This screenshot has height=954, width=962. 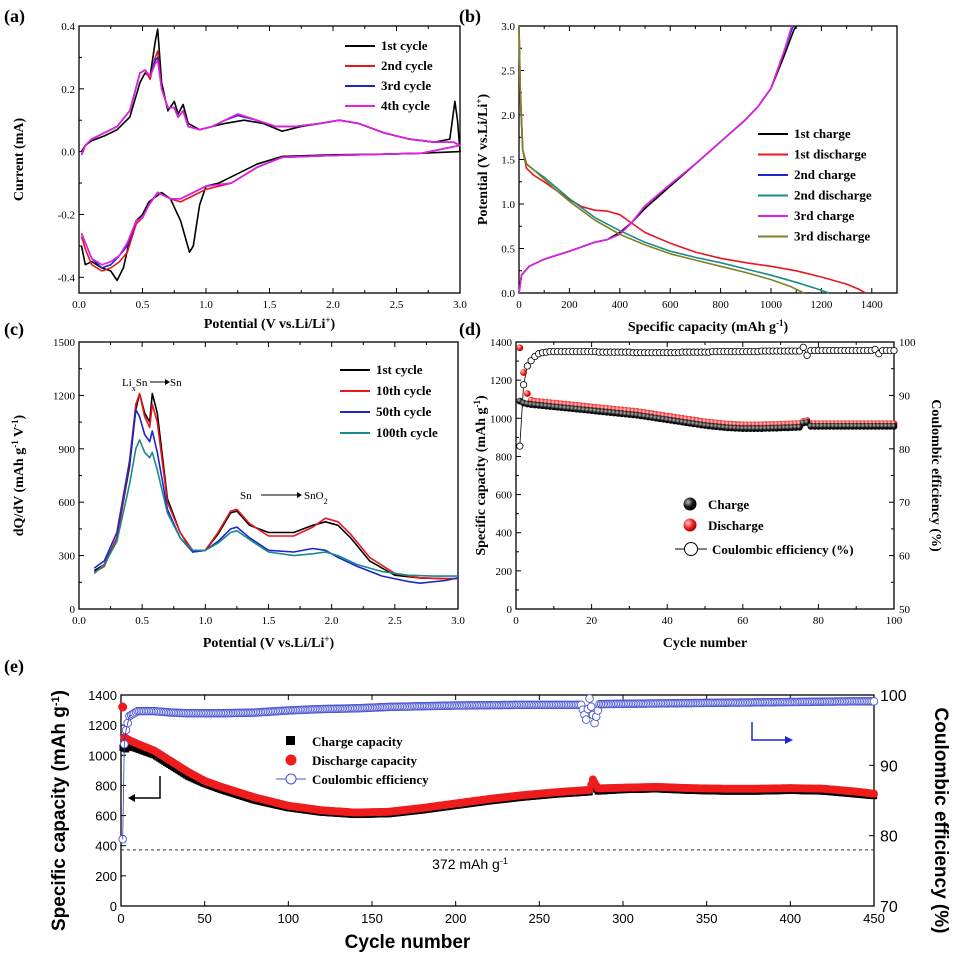 What do you see at coordinates (372, 918) in the screenshot?
I see `x-tick-label: 150` at bounding box center [372, 918].